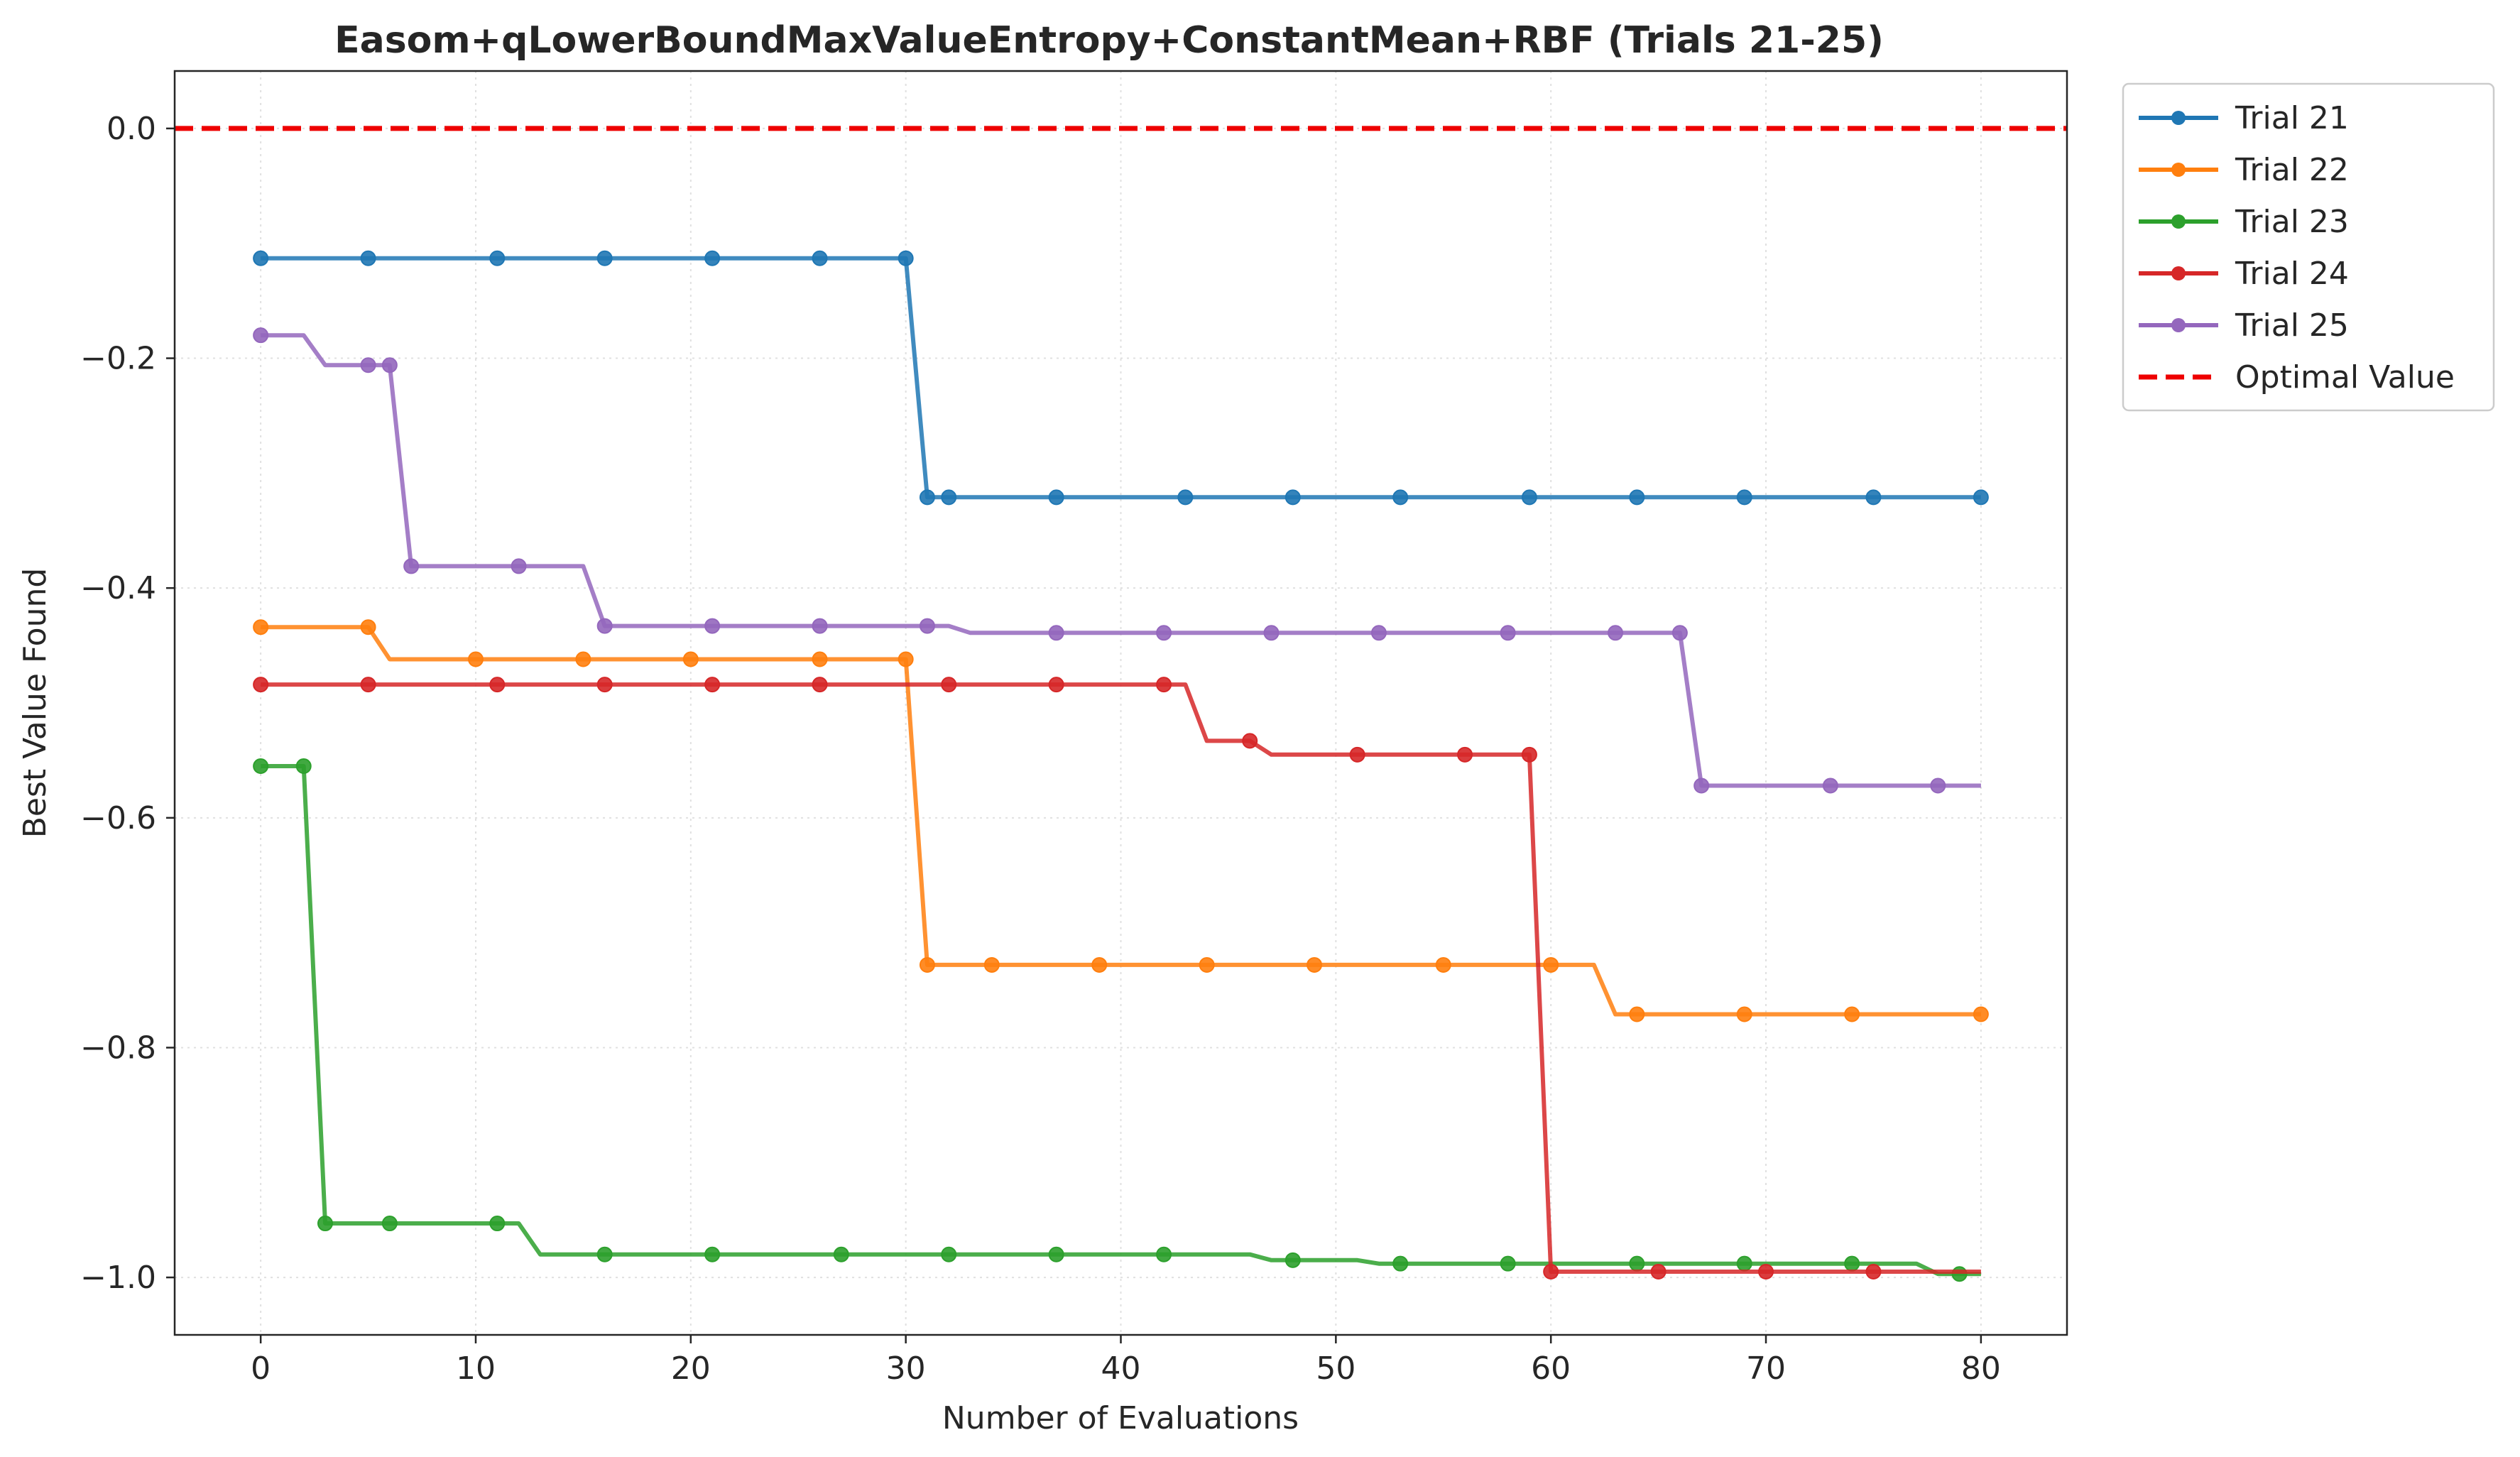 This screenshot has height=1457, width=2520. What do you see at coordinates (261, 1368) in the screenshot?
I see `x-tick-label: 0` at bounding box center [261, 1368].